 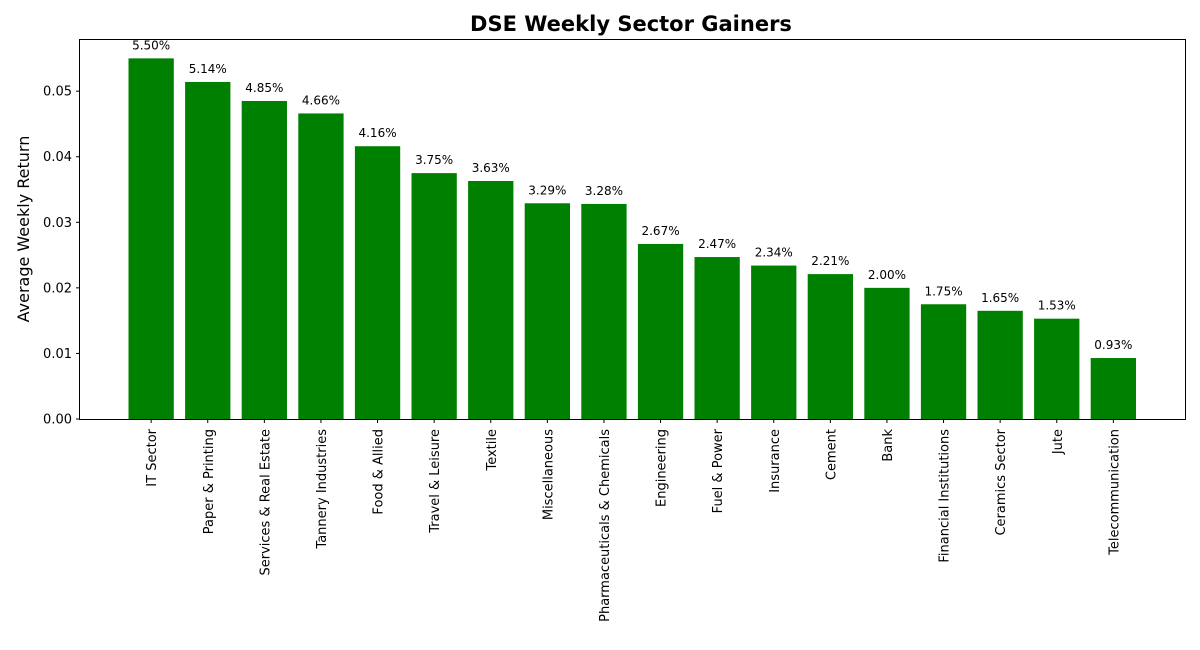 What do you see at coordinates (662, 468) in the screenshot?
I see `x-tick-label-9: Engineering` at bounding box center [662, 468].